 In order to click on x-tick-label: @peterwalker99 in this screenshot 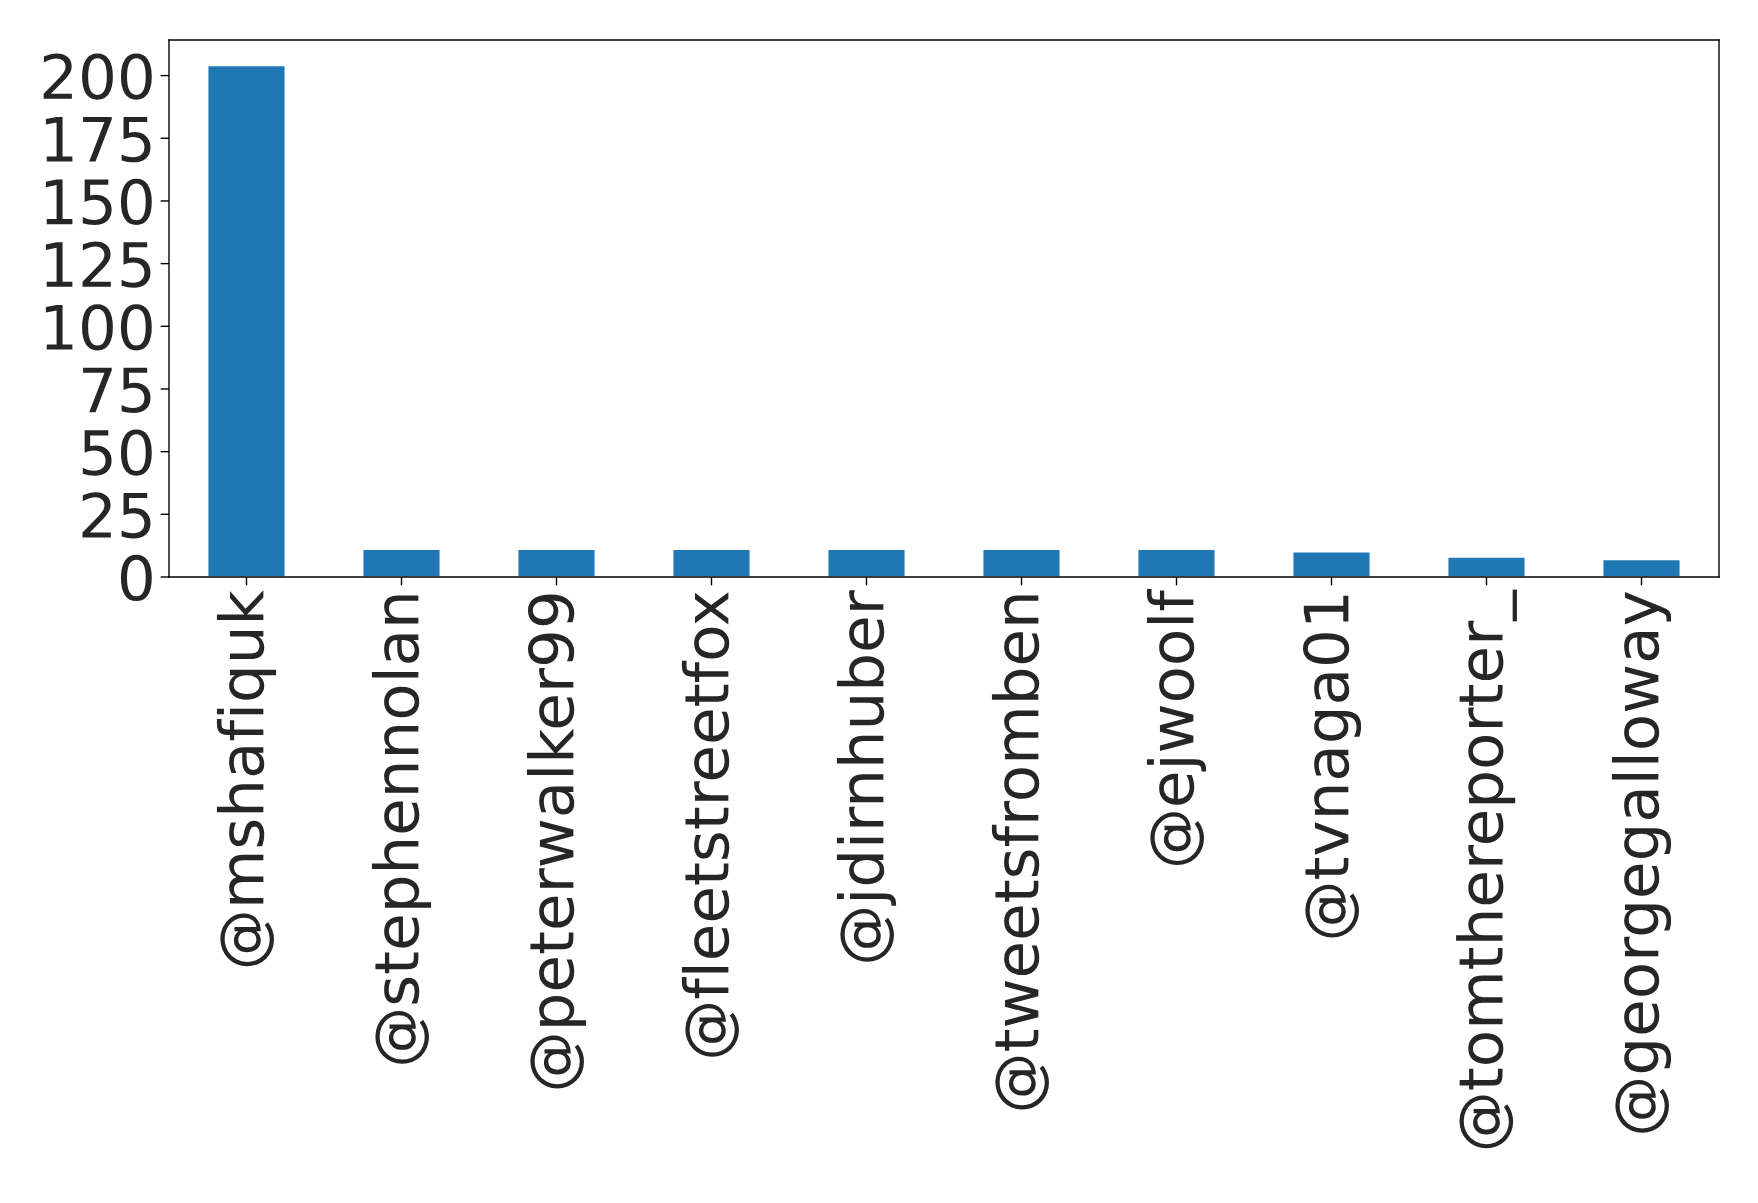, I will do `click(556, 841)`.